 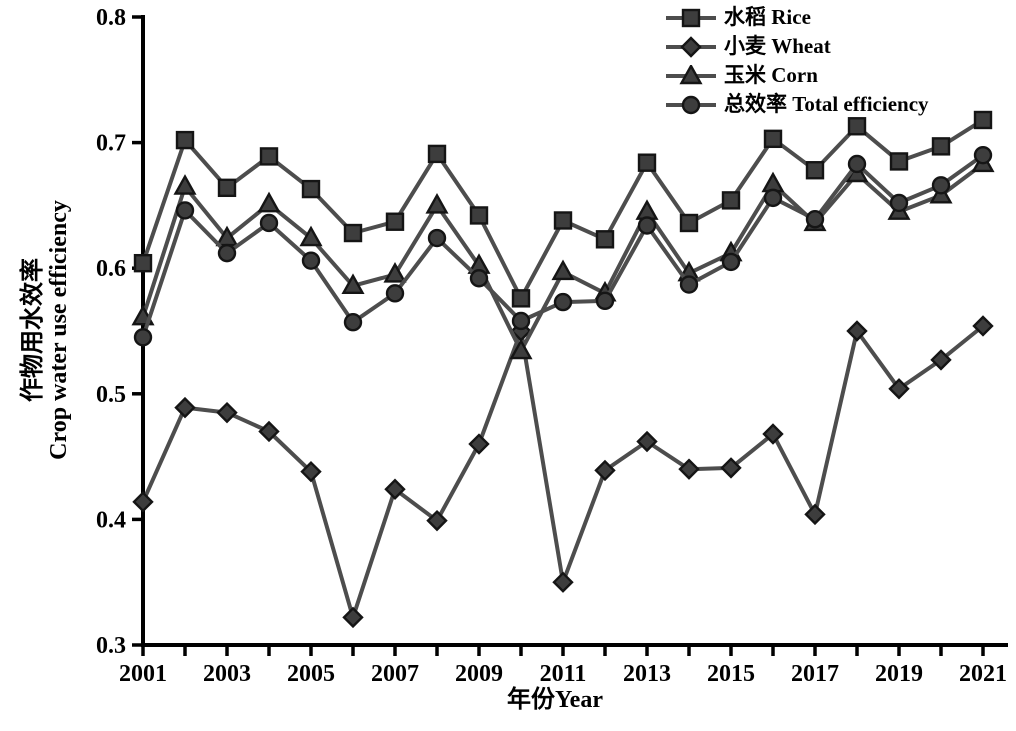 I want to click on x-tick-label: 2001, so click(x=143, y=674).